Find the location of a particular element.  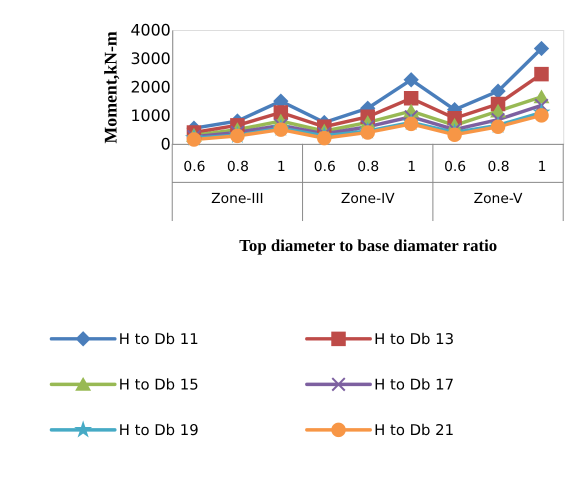

y-tick-label: 2000 is located at coordinates (150, 86).